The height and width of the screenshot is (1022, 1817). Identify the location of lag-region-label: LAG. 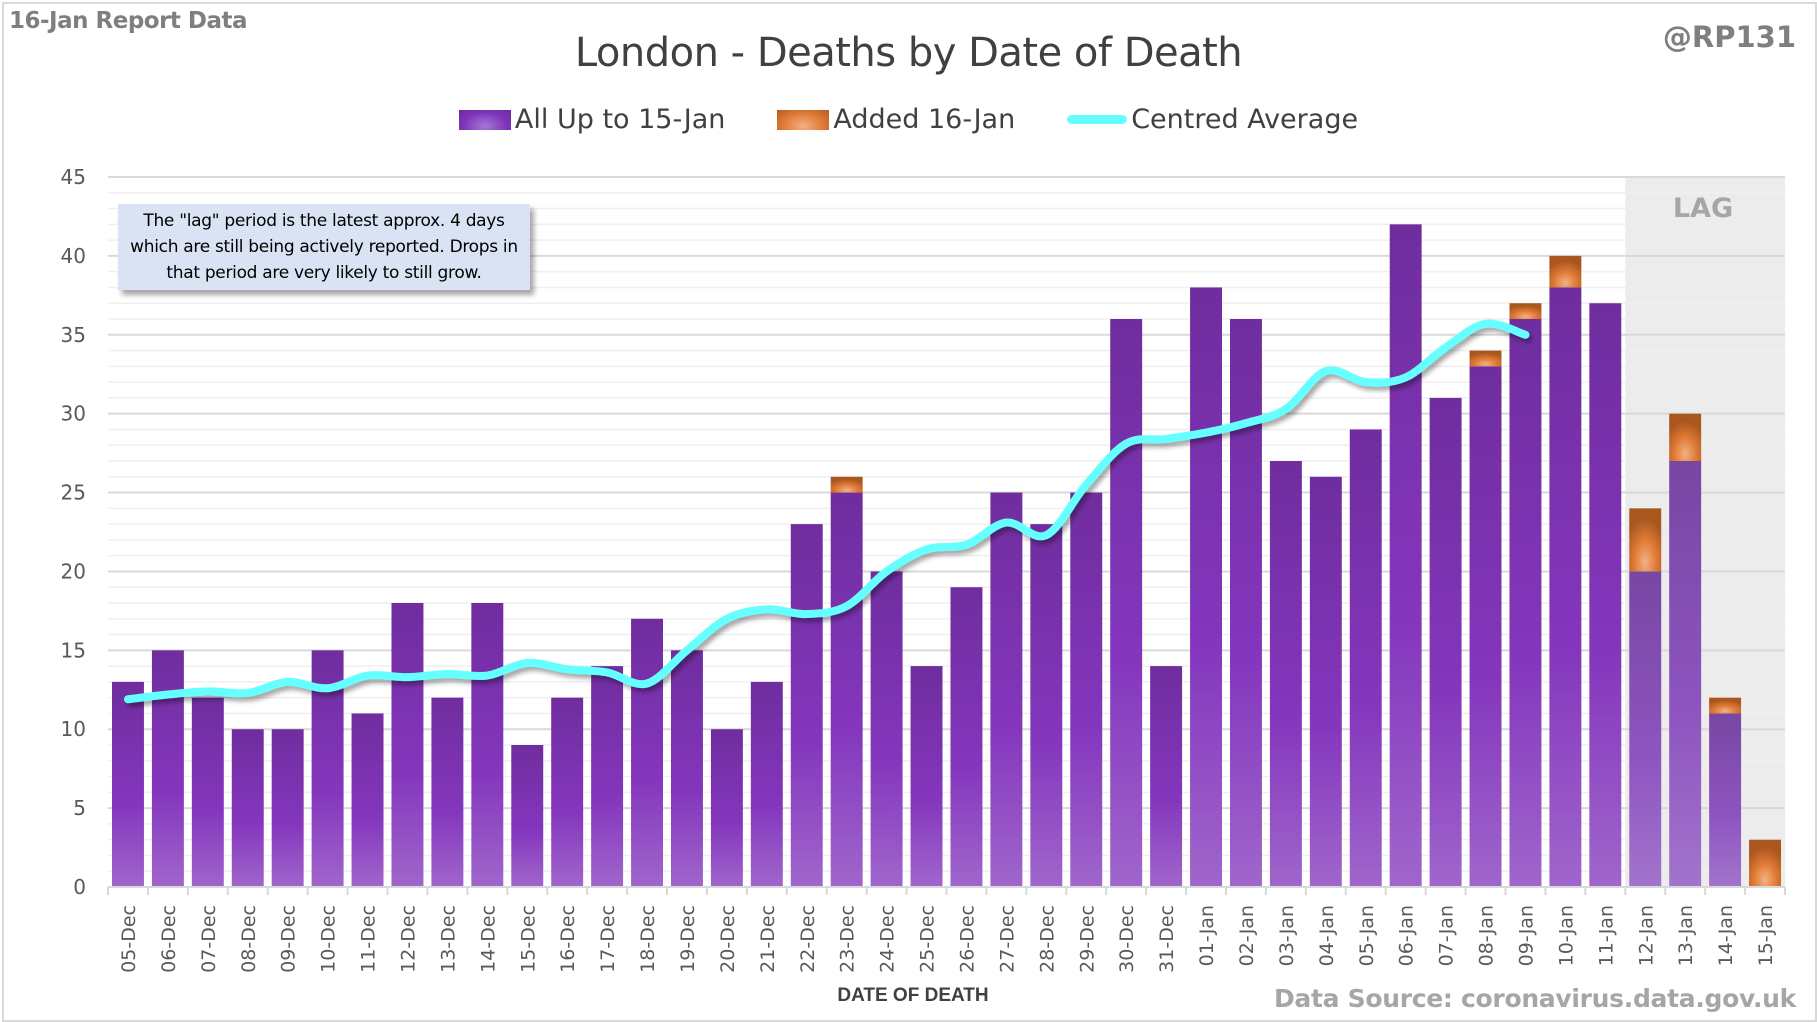
(1703, 208).